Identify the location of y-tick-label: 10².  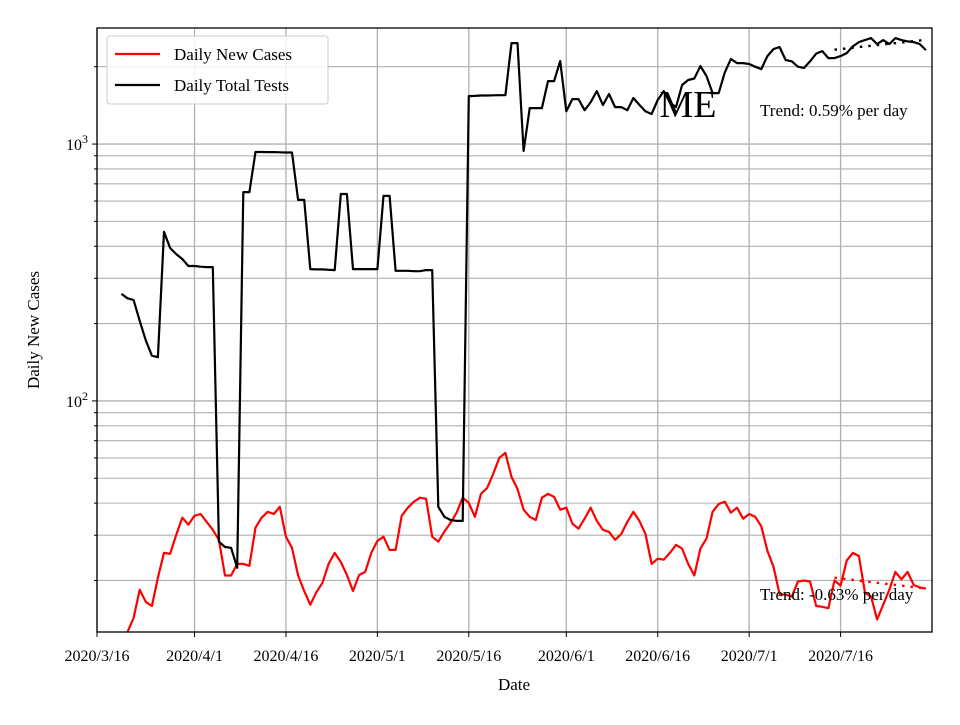
(77, 400).